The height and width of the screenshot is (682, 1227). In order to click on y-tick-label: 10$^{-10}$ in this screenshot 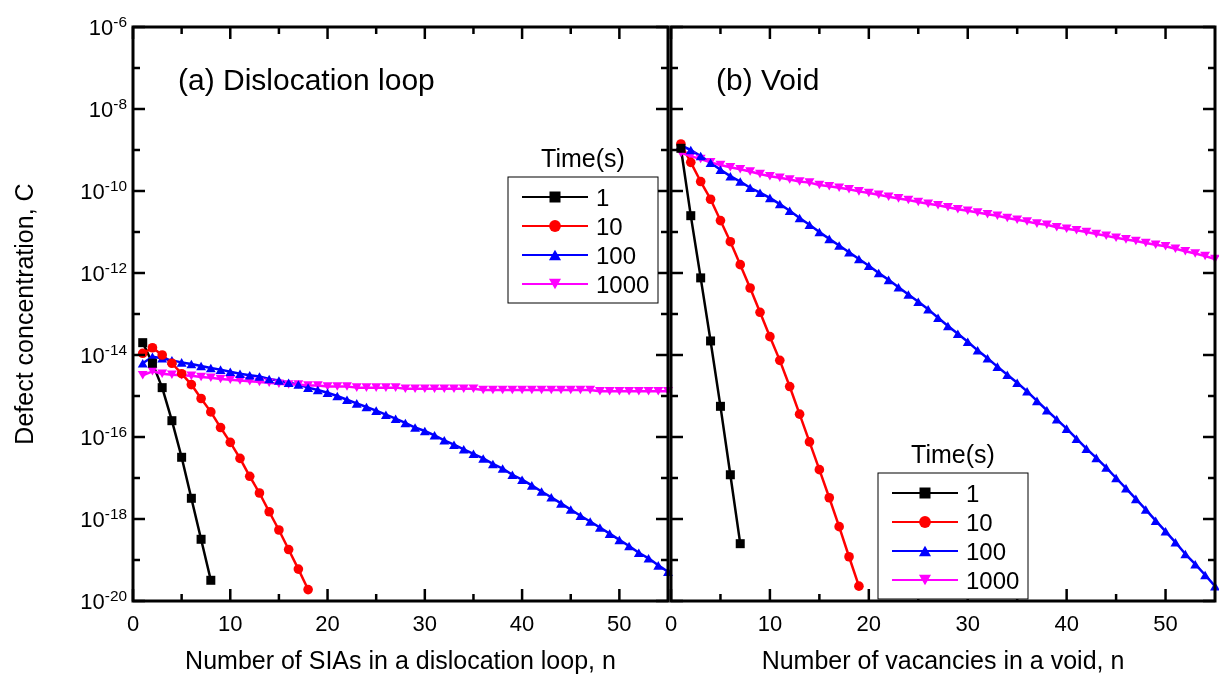, I will do `click(103, 190)`.